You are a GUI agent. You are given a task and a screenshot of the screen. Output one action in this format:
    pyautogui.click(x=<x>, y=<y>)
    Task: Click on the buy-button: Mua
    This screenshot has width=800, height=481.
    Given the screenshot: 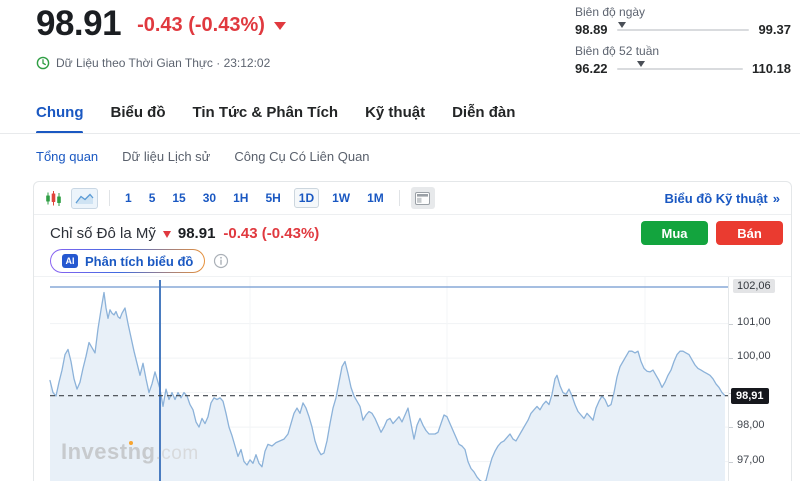 What is the action you would take?
    pyautogui.click(x=674, y=233)
    